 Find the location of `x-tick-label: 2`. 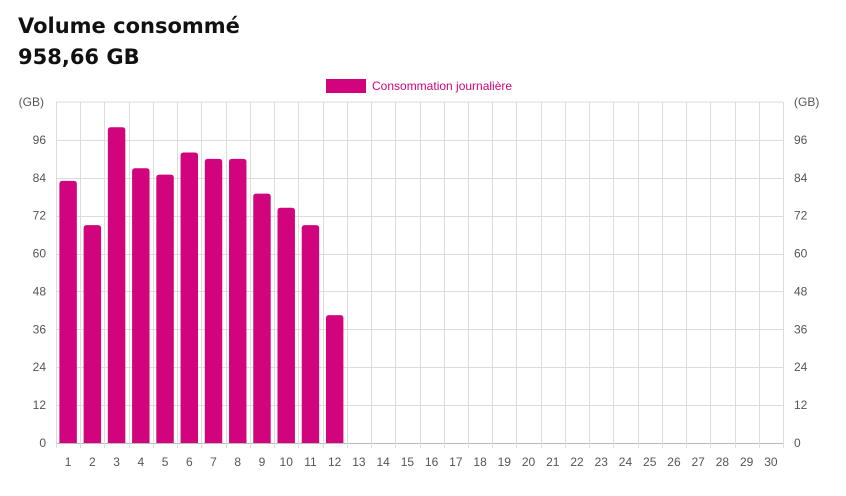

x-tick-label: 2 is located at coordinates (92, 462).